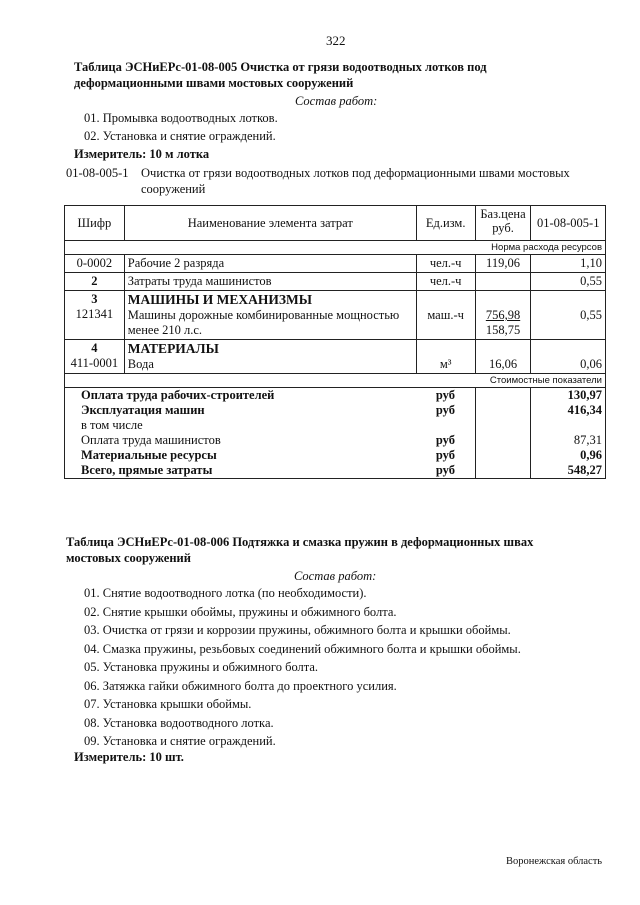 This screenshot has height=905, width=640. What do you see at coordinates (240, 471) in the screenshot?
I see `total-name: Всего, прямые затраты` at bounding box center [240, 471].